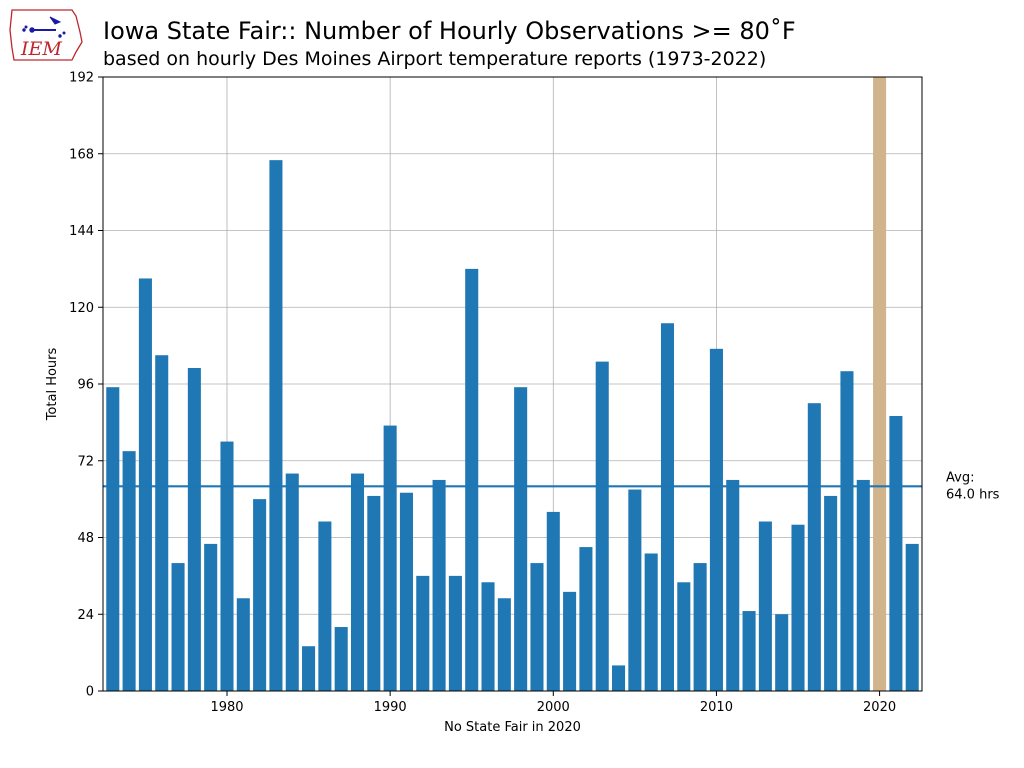  Describe the element at coordinates (85, 461) in the screenshot. I see `y-tick-label-72: 72` at that location.